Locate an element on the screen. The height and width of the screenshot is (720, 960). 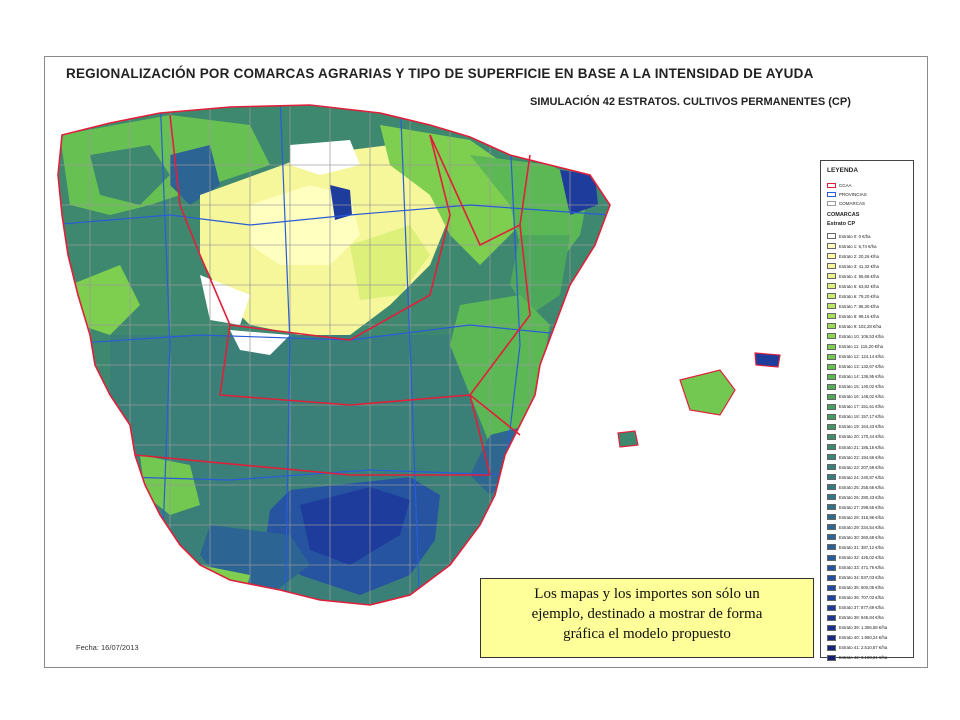
stratum-label: Estrato 14: 136,95 €/ha is located at coordinates (861, 377).